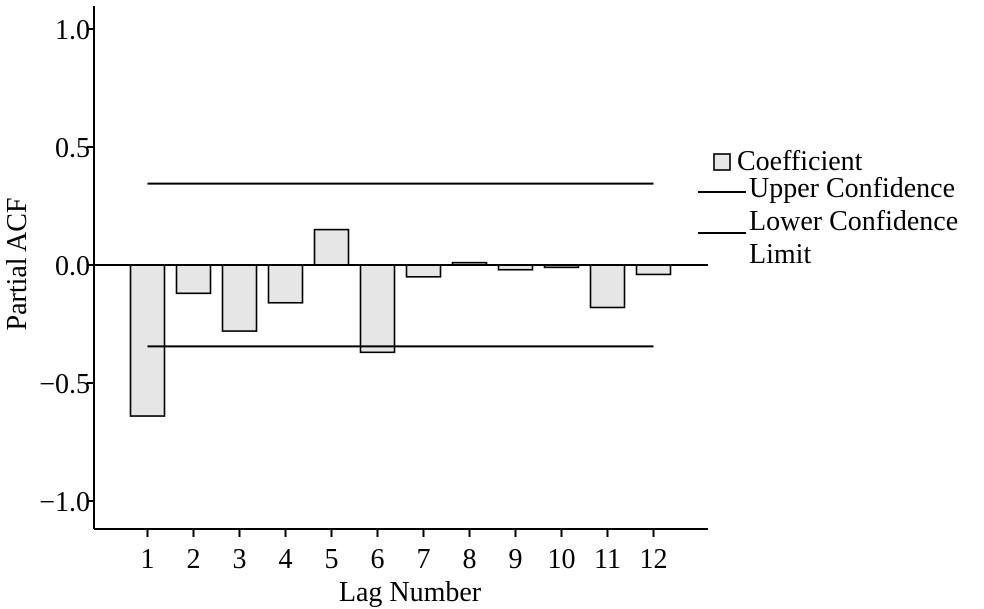 This screenshot has width=984, height=609. What do you see at coordinates (148, 559) in the screenshot?
I see `x-tick-label: 1` at bounding box center [148, 559].